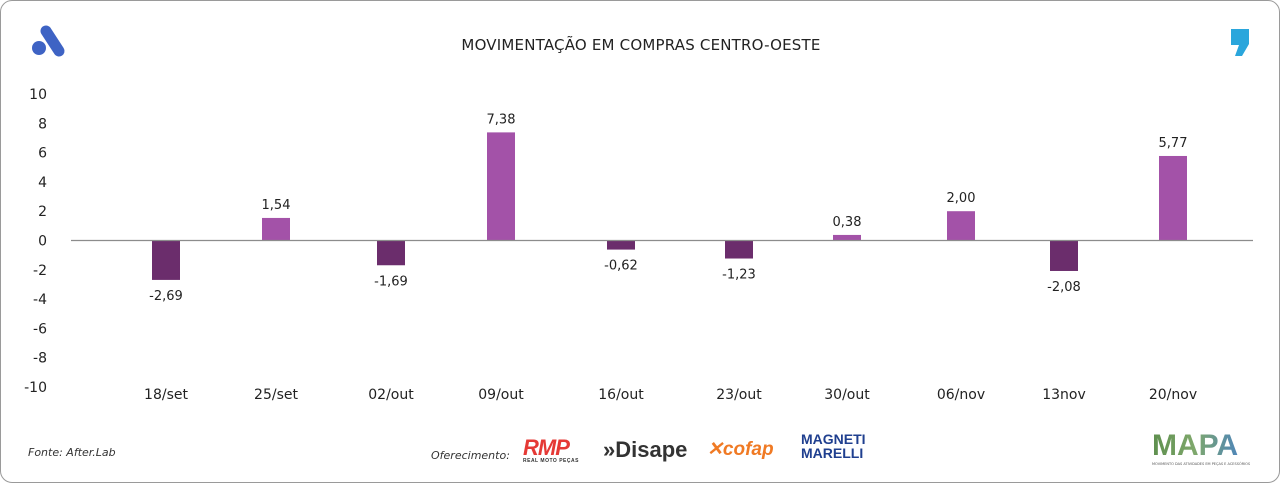 This screenshot has height=483, width=1280. Describe the element at coordinates (1064, 287) in the screenshot. I see `data-label: -2,08` at that location.